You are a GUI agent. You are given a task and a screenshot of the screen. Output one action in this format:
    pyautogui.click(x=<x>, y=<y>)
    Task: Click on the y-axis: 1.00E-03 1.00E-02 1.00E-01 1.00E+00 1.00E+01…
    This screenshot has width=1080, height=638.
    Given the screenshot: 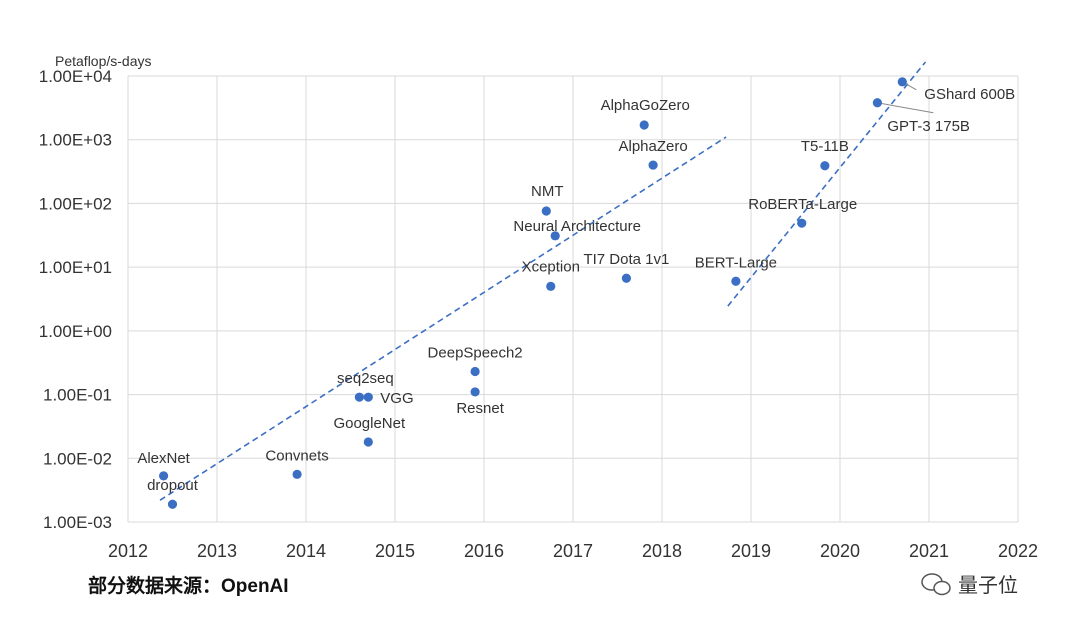 What is the action you would take?
    pyautogui.click(x=75, y=299)
    